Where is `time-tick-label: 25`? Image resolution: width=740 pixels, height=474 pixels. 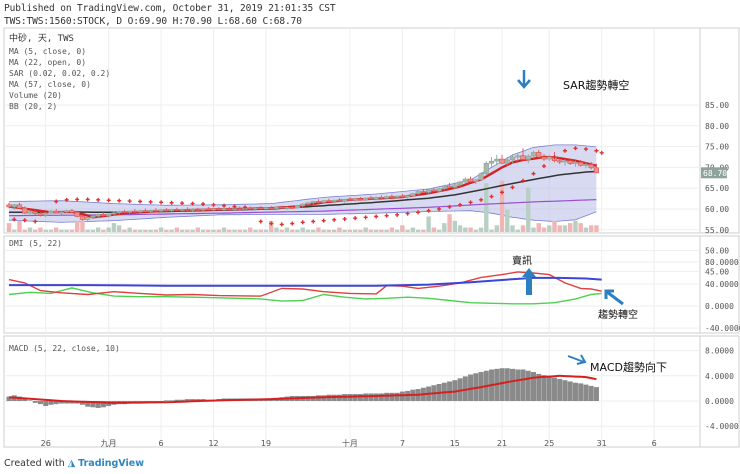
time-tick-label: 25 is located at coordinates (549, 443).